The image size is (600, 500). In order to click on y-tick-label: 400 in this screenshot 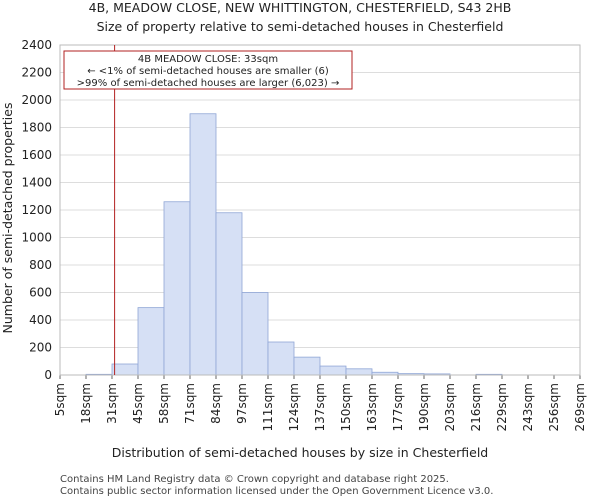, I will do `click(40, 320)`.